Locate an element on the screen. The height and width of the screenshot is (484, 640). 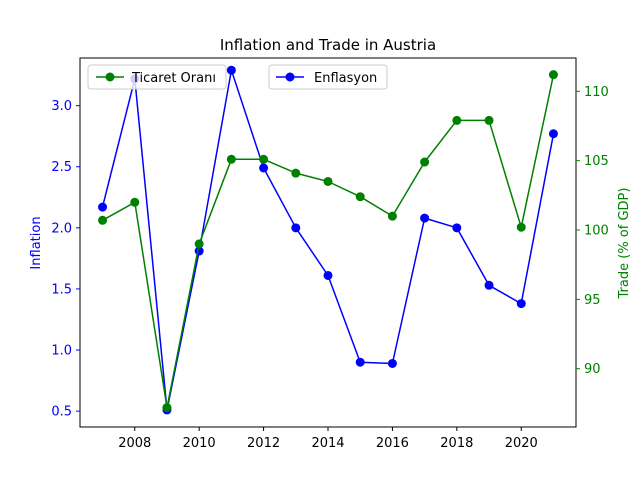
x-tick-label: 2010 is located at coordinates (199, 443).